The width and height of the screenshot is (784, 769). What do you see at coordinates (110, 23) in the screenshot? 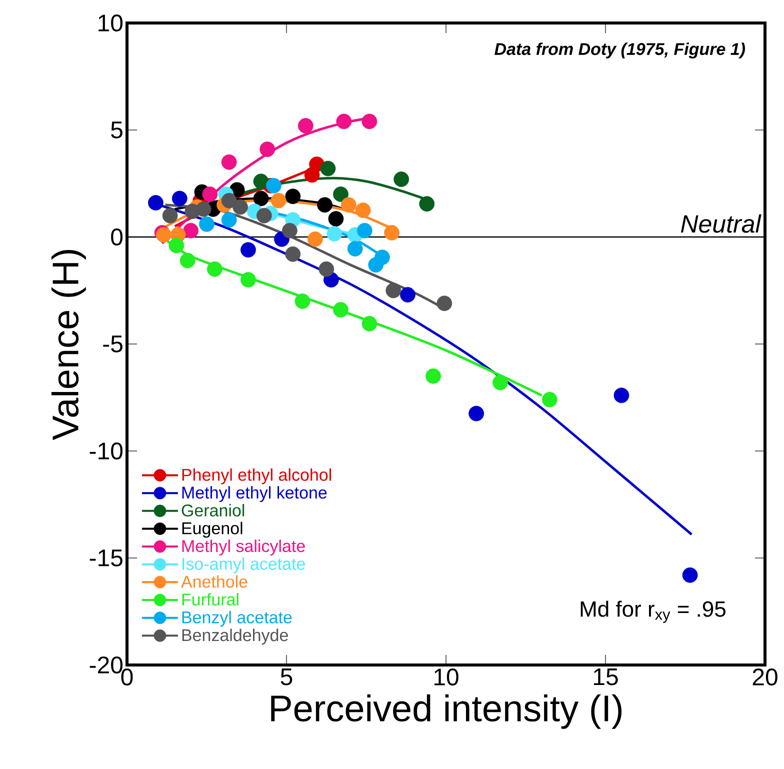
I see `y-tick-label: 10` at bounding box center [110, 23].